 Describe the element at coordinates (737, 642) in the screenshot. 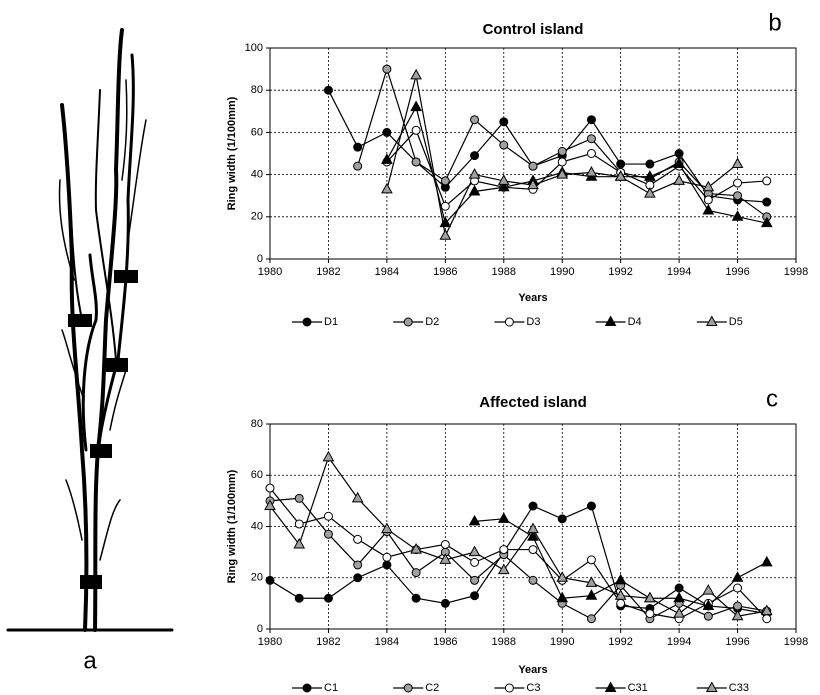

I see `x-tick-label: 1996` at that location.